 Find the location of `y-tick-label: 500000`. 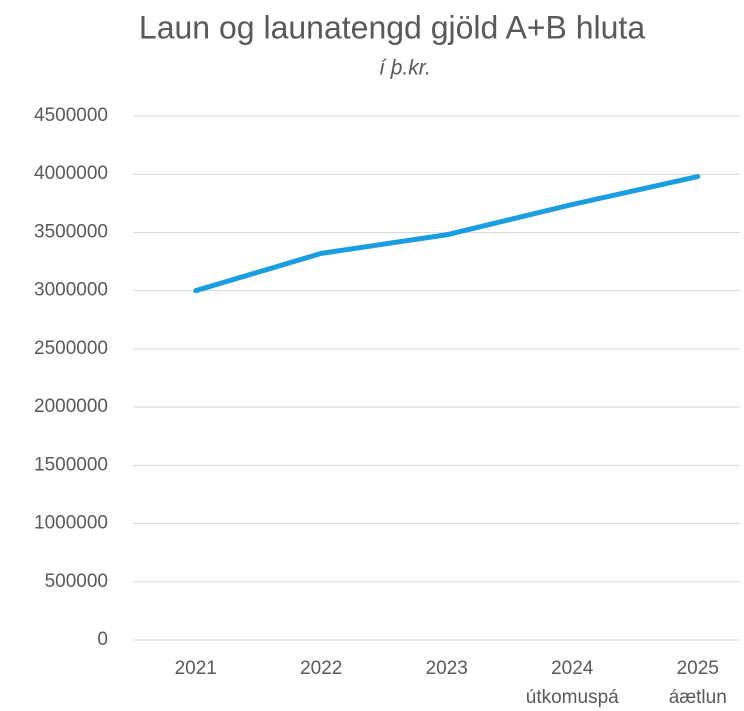

y-tick-label: 500000 is located at coordinates (76, 581).